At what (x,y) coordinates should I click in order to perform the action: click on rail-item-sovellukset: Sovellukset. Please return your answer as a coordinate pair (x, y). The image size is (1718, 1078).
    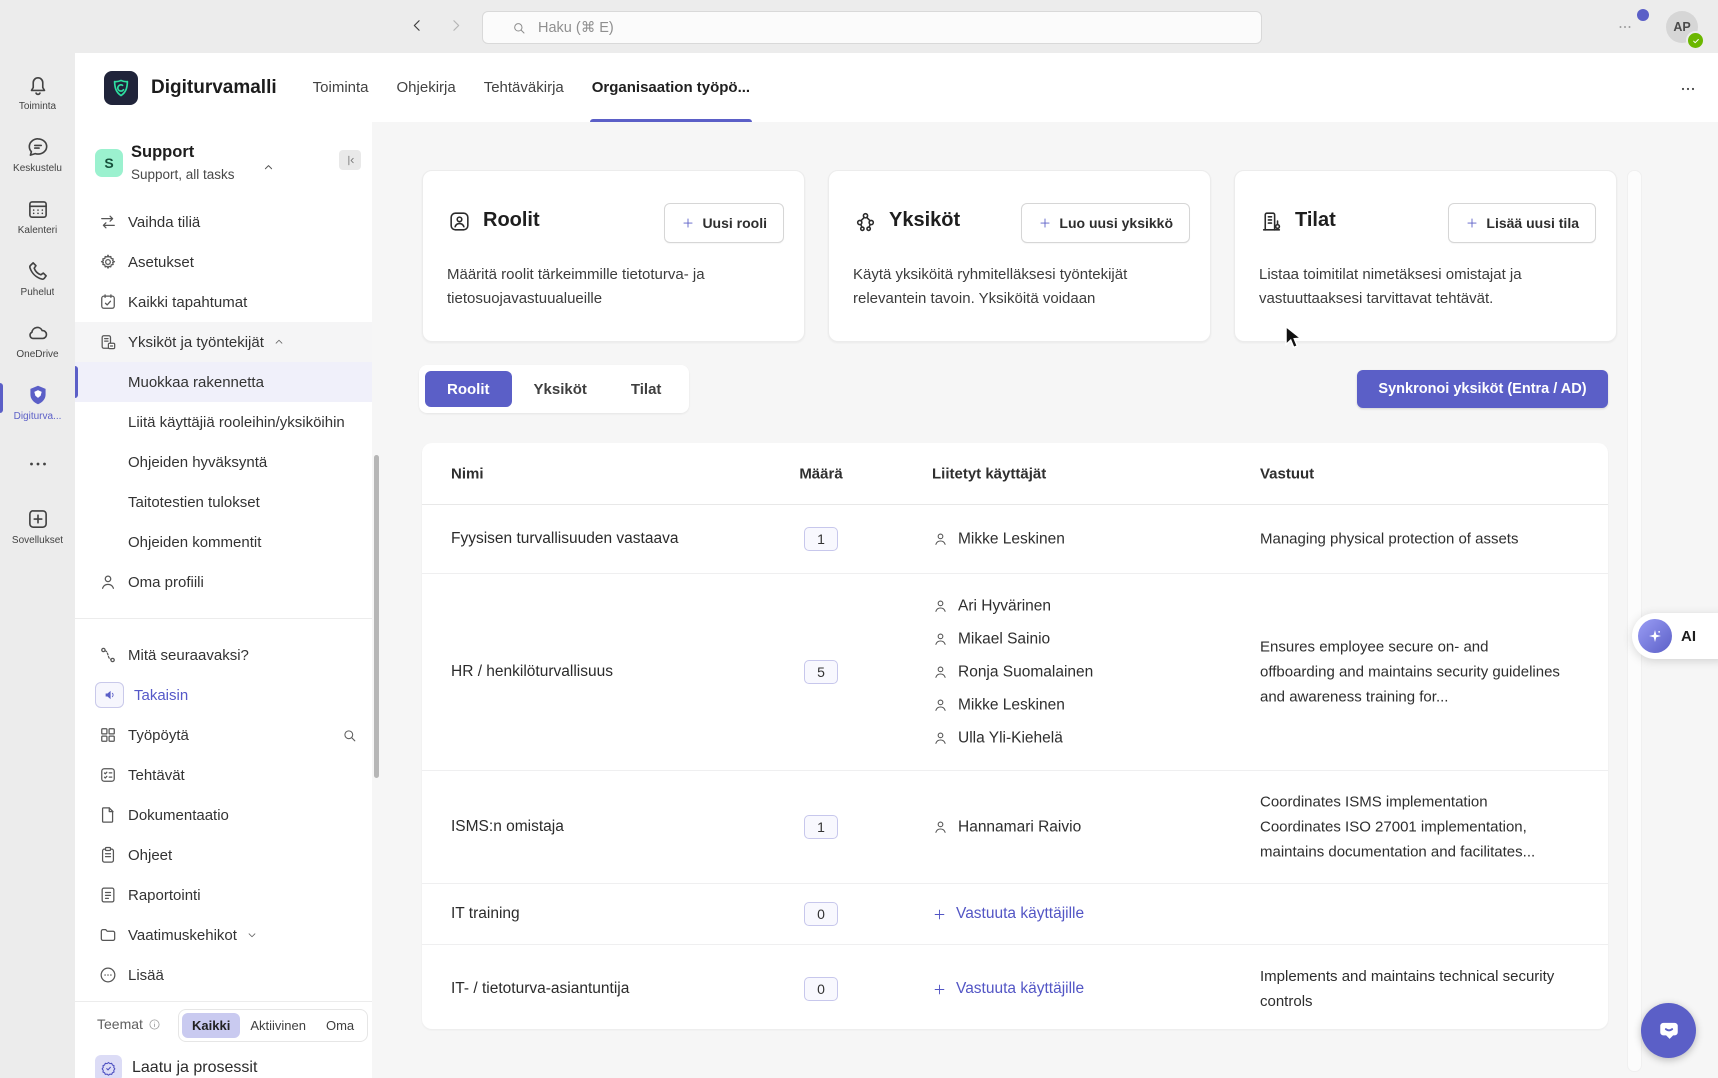
    Looking at the image, I should click on (37, 526).